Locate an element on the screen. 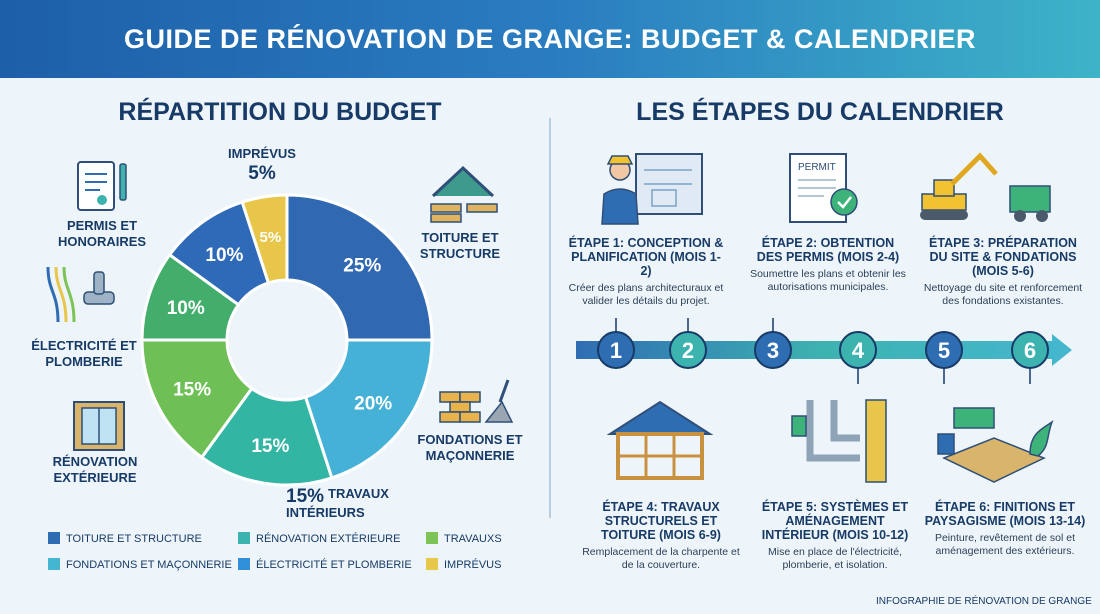  document-icon is located at coordinates (102, 186).